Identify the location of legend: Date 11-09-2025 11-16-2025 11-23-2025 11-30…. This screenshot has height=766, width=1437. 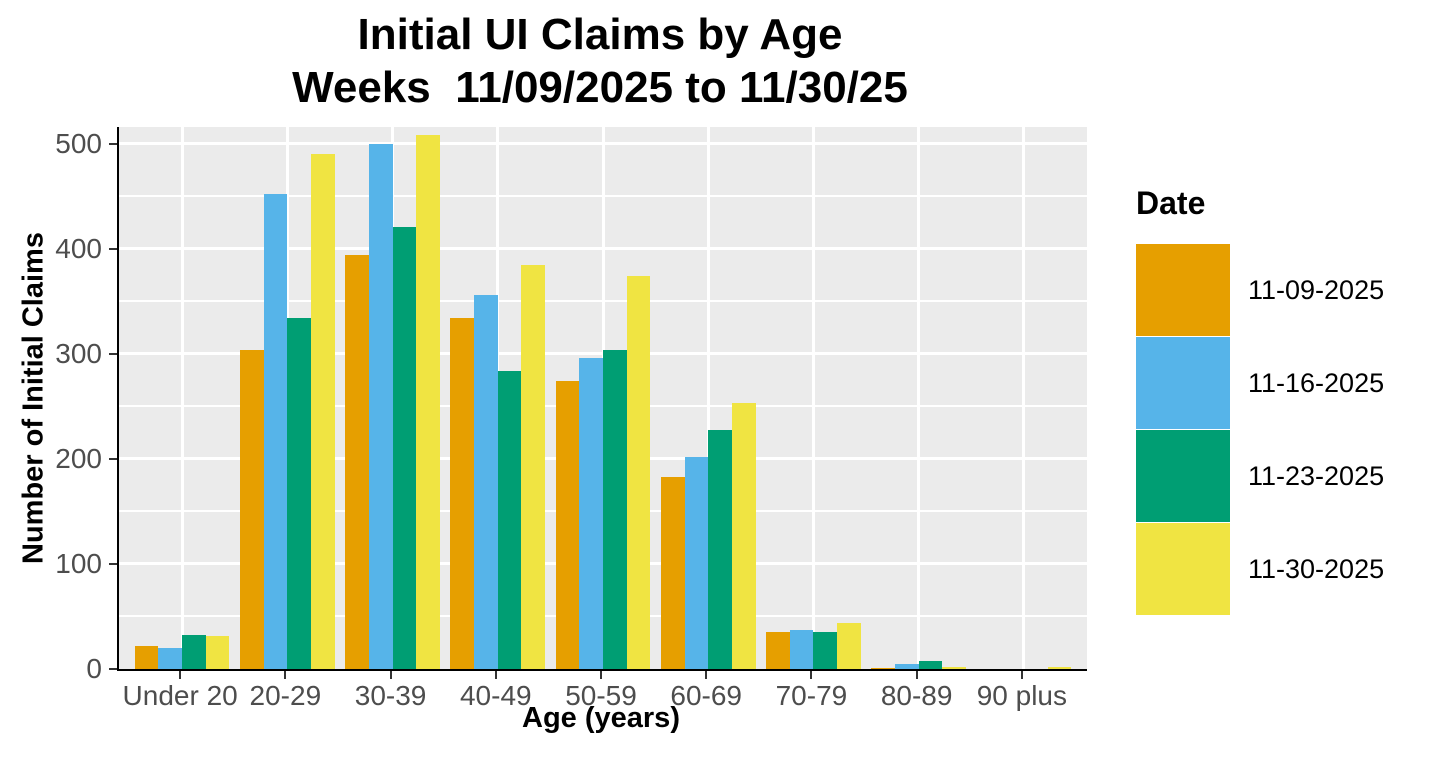
(1286, 400).